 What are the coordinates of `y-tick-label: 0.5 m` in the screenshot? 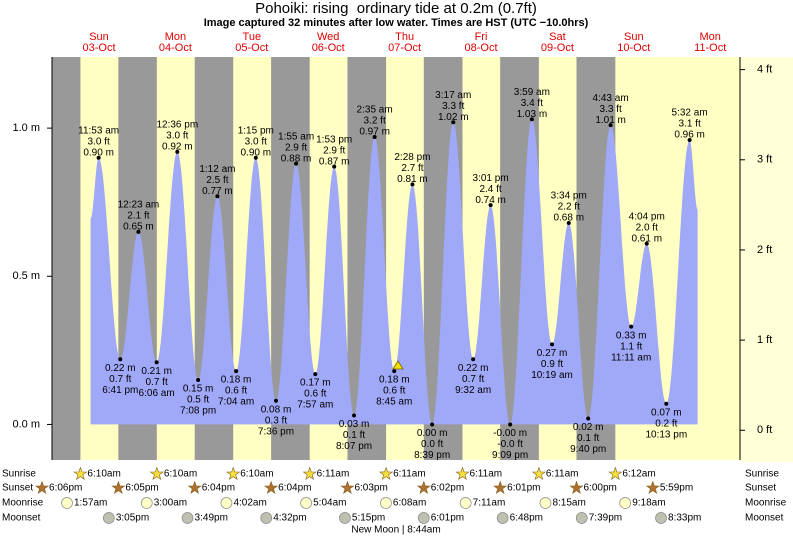 It's located at (26, 276).